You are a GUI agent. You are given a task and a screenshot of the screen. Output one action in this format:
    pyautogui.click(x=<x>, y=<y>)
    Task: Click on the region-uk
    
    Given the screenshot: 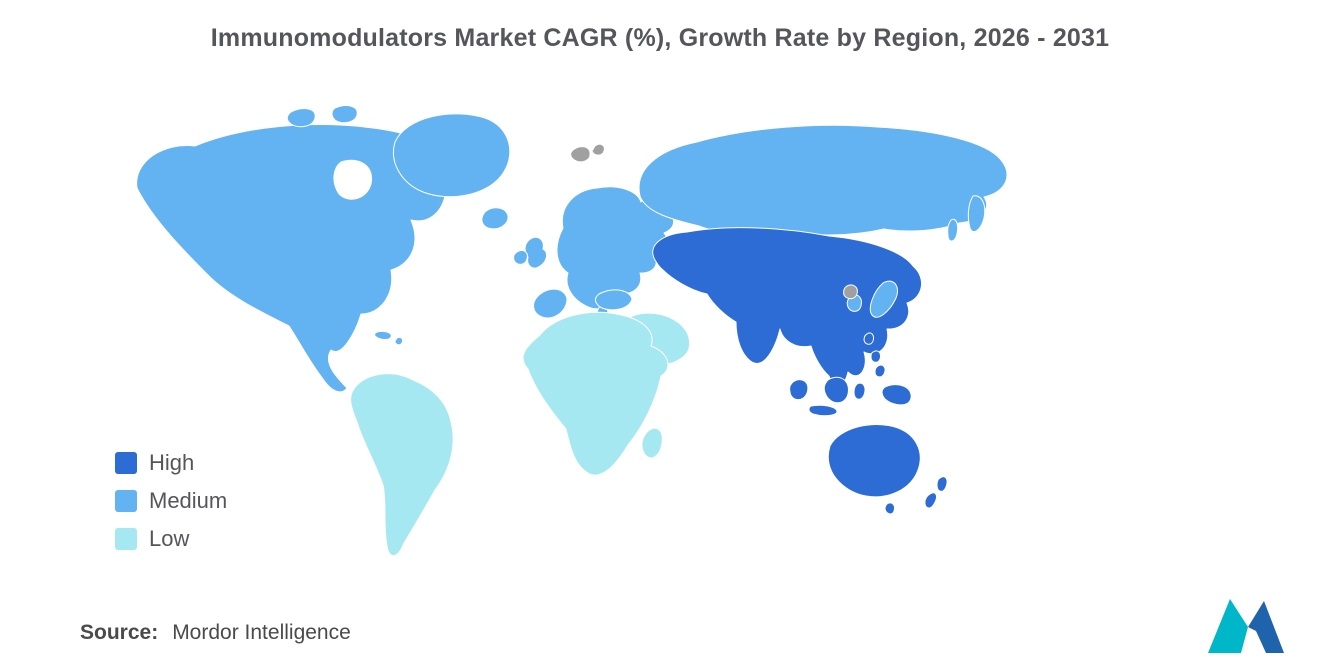 What is the action you would take?
    pyautogui.click(x=536, y=252)
    